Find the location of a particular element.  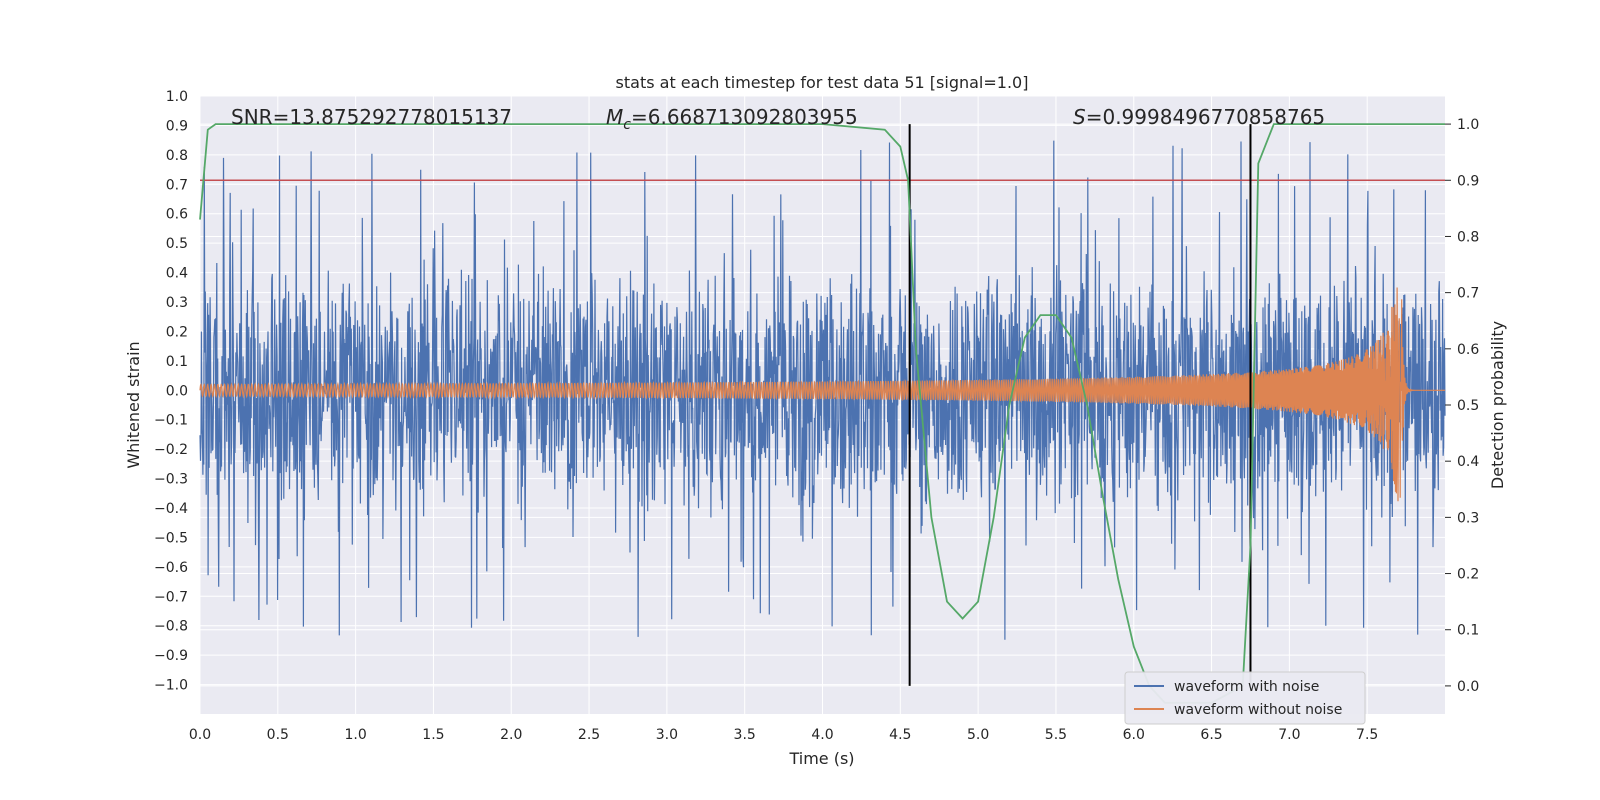

y-tick-label: −0.7 is located at coordinates (171, 597).